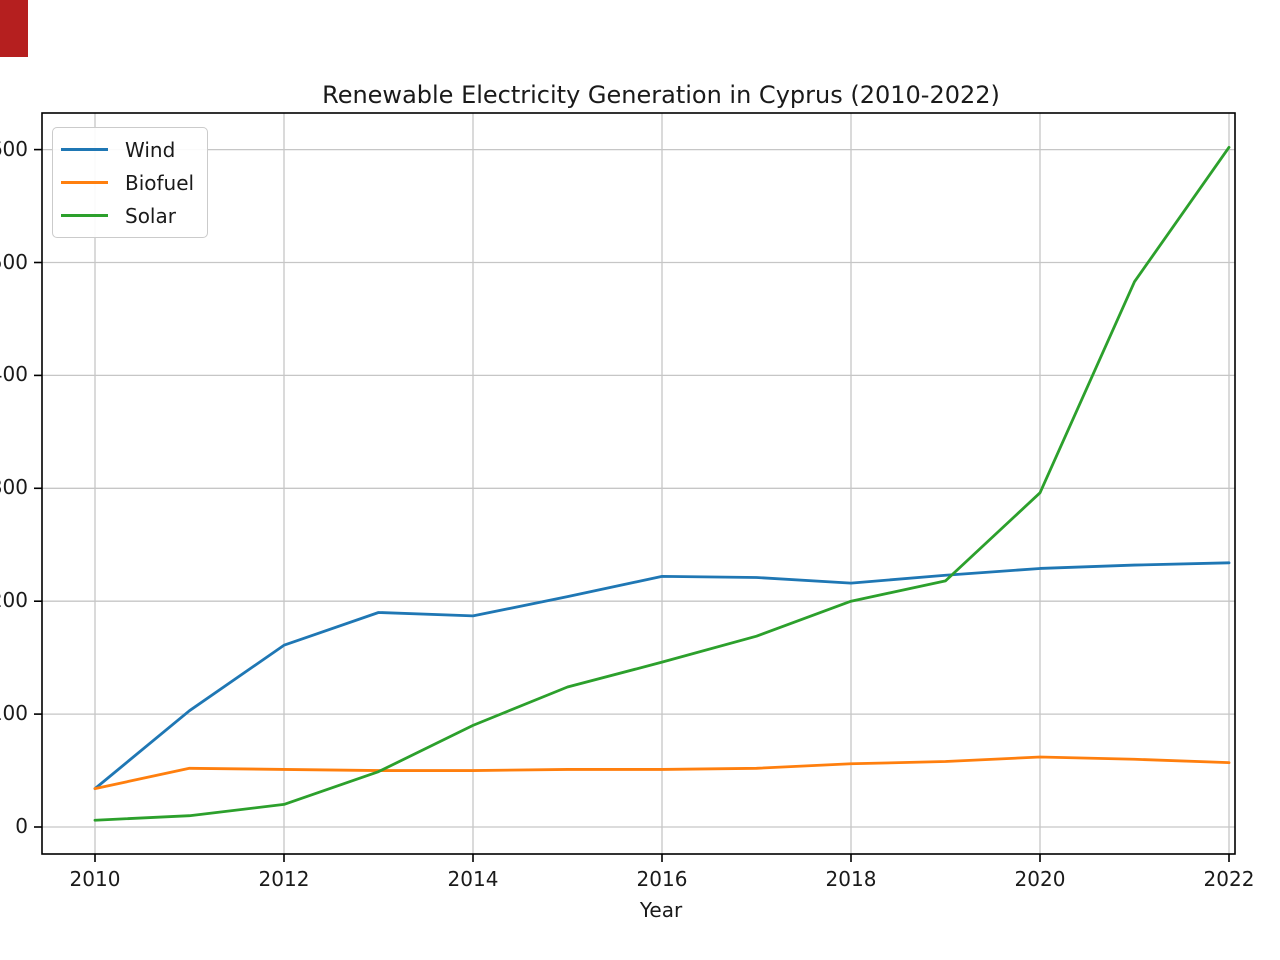  What do you see at coordinates (14, 261) in the screenshot?
I see `y-tick-label: 500` at bounding box center [14, 261].